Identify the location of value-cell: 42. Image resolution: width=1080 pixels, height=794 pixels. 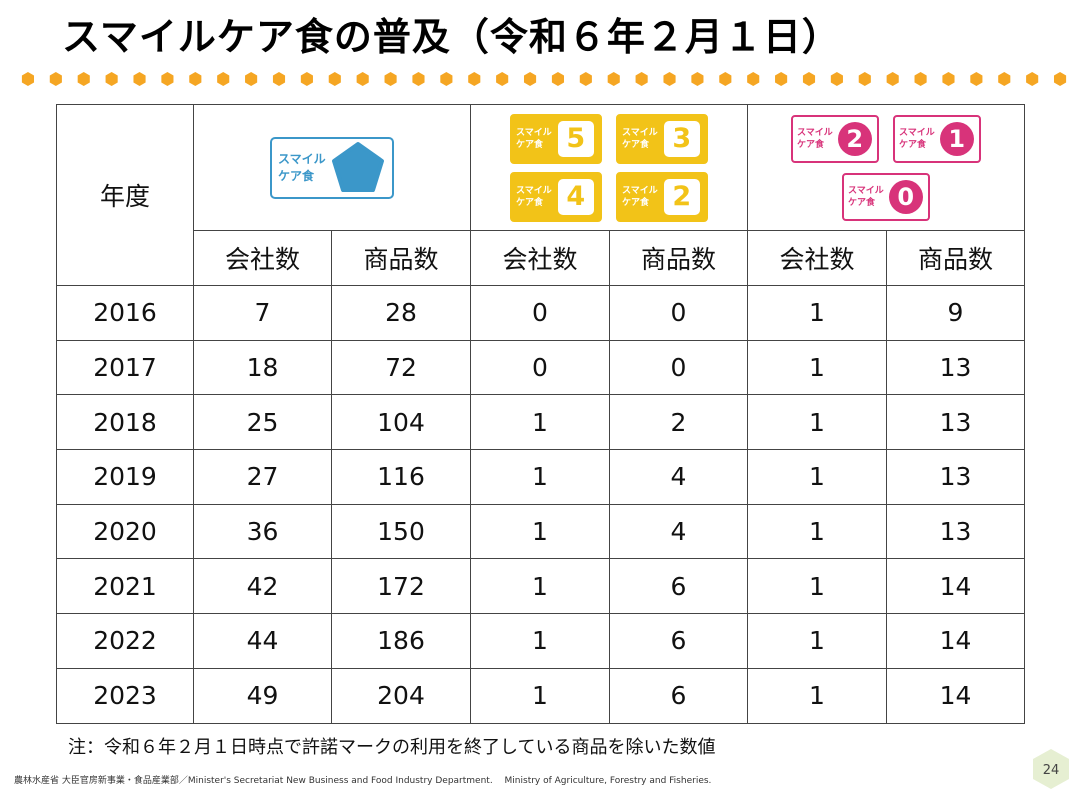
(262, 586).